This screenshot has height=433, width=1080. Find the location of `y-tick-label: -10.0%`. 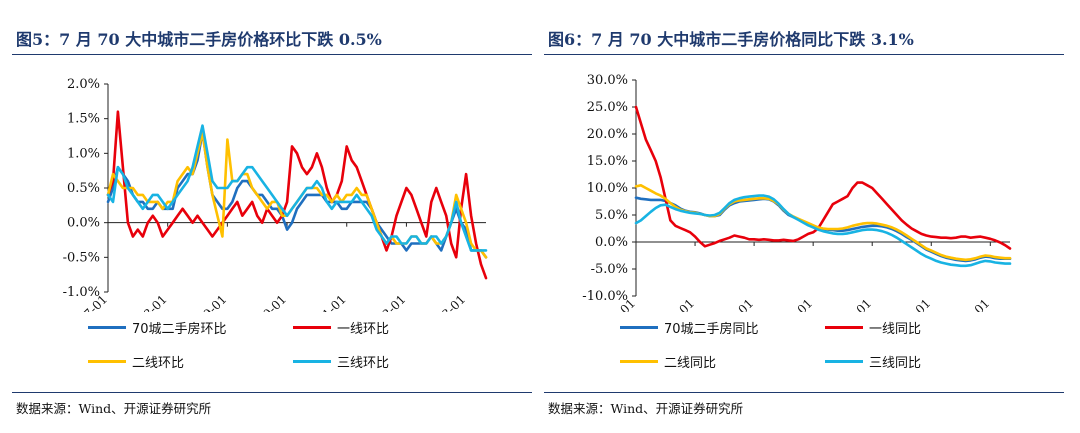

y-tick-label: -10.0% is located at coordinates (605, 296).